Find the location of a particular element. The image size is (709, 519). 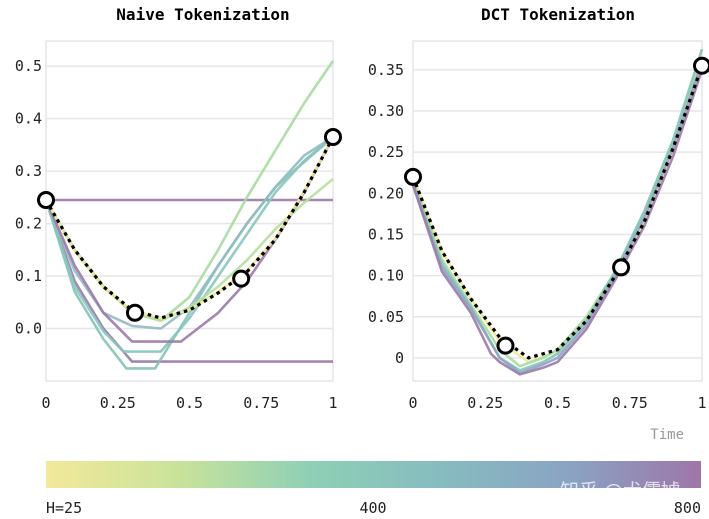

y-tick-label: 0.05 is located at coordinates (386, 317).